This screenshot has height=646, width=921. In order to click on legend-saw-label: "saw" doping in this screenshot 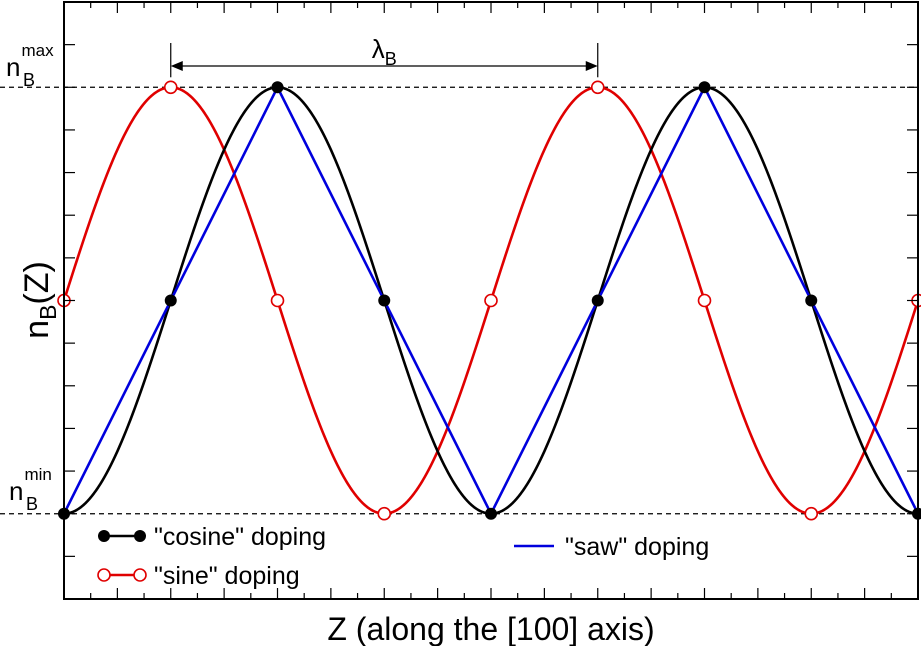, I will do `click(637, 547)`.